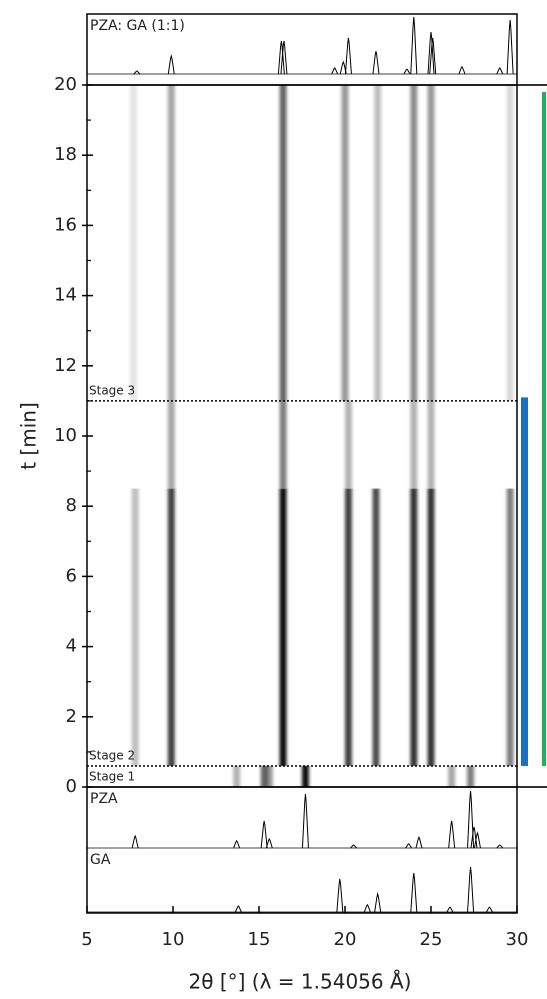 The image size is (547, 999). What do you see at coordinates (431, 939) in the screenshot?
I see `x-tick-label: 25` at bounding box center [431, 939].